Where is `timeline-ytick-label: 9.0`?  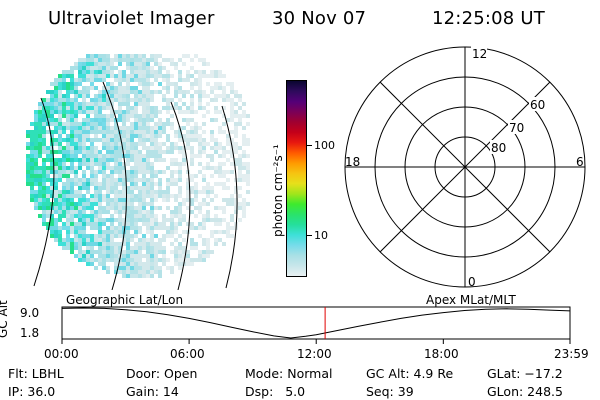
timeline-ytick-label: 9.0 is located at coordinates (30, 313).